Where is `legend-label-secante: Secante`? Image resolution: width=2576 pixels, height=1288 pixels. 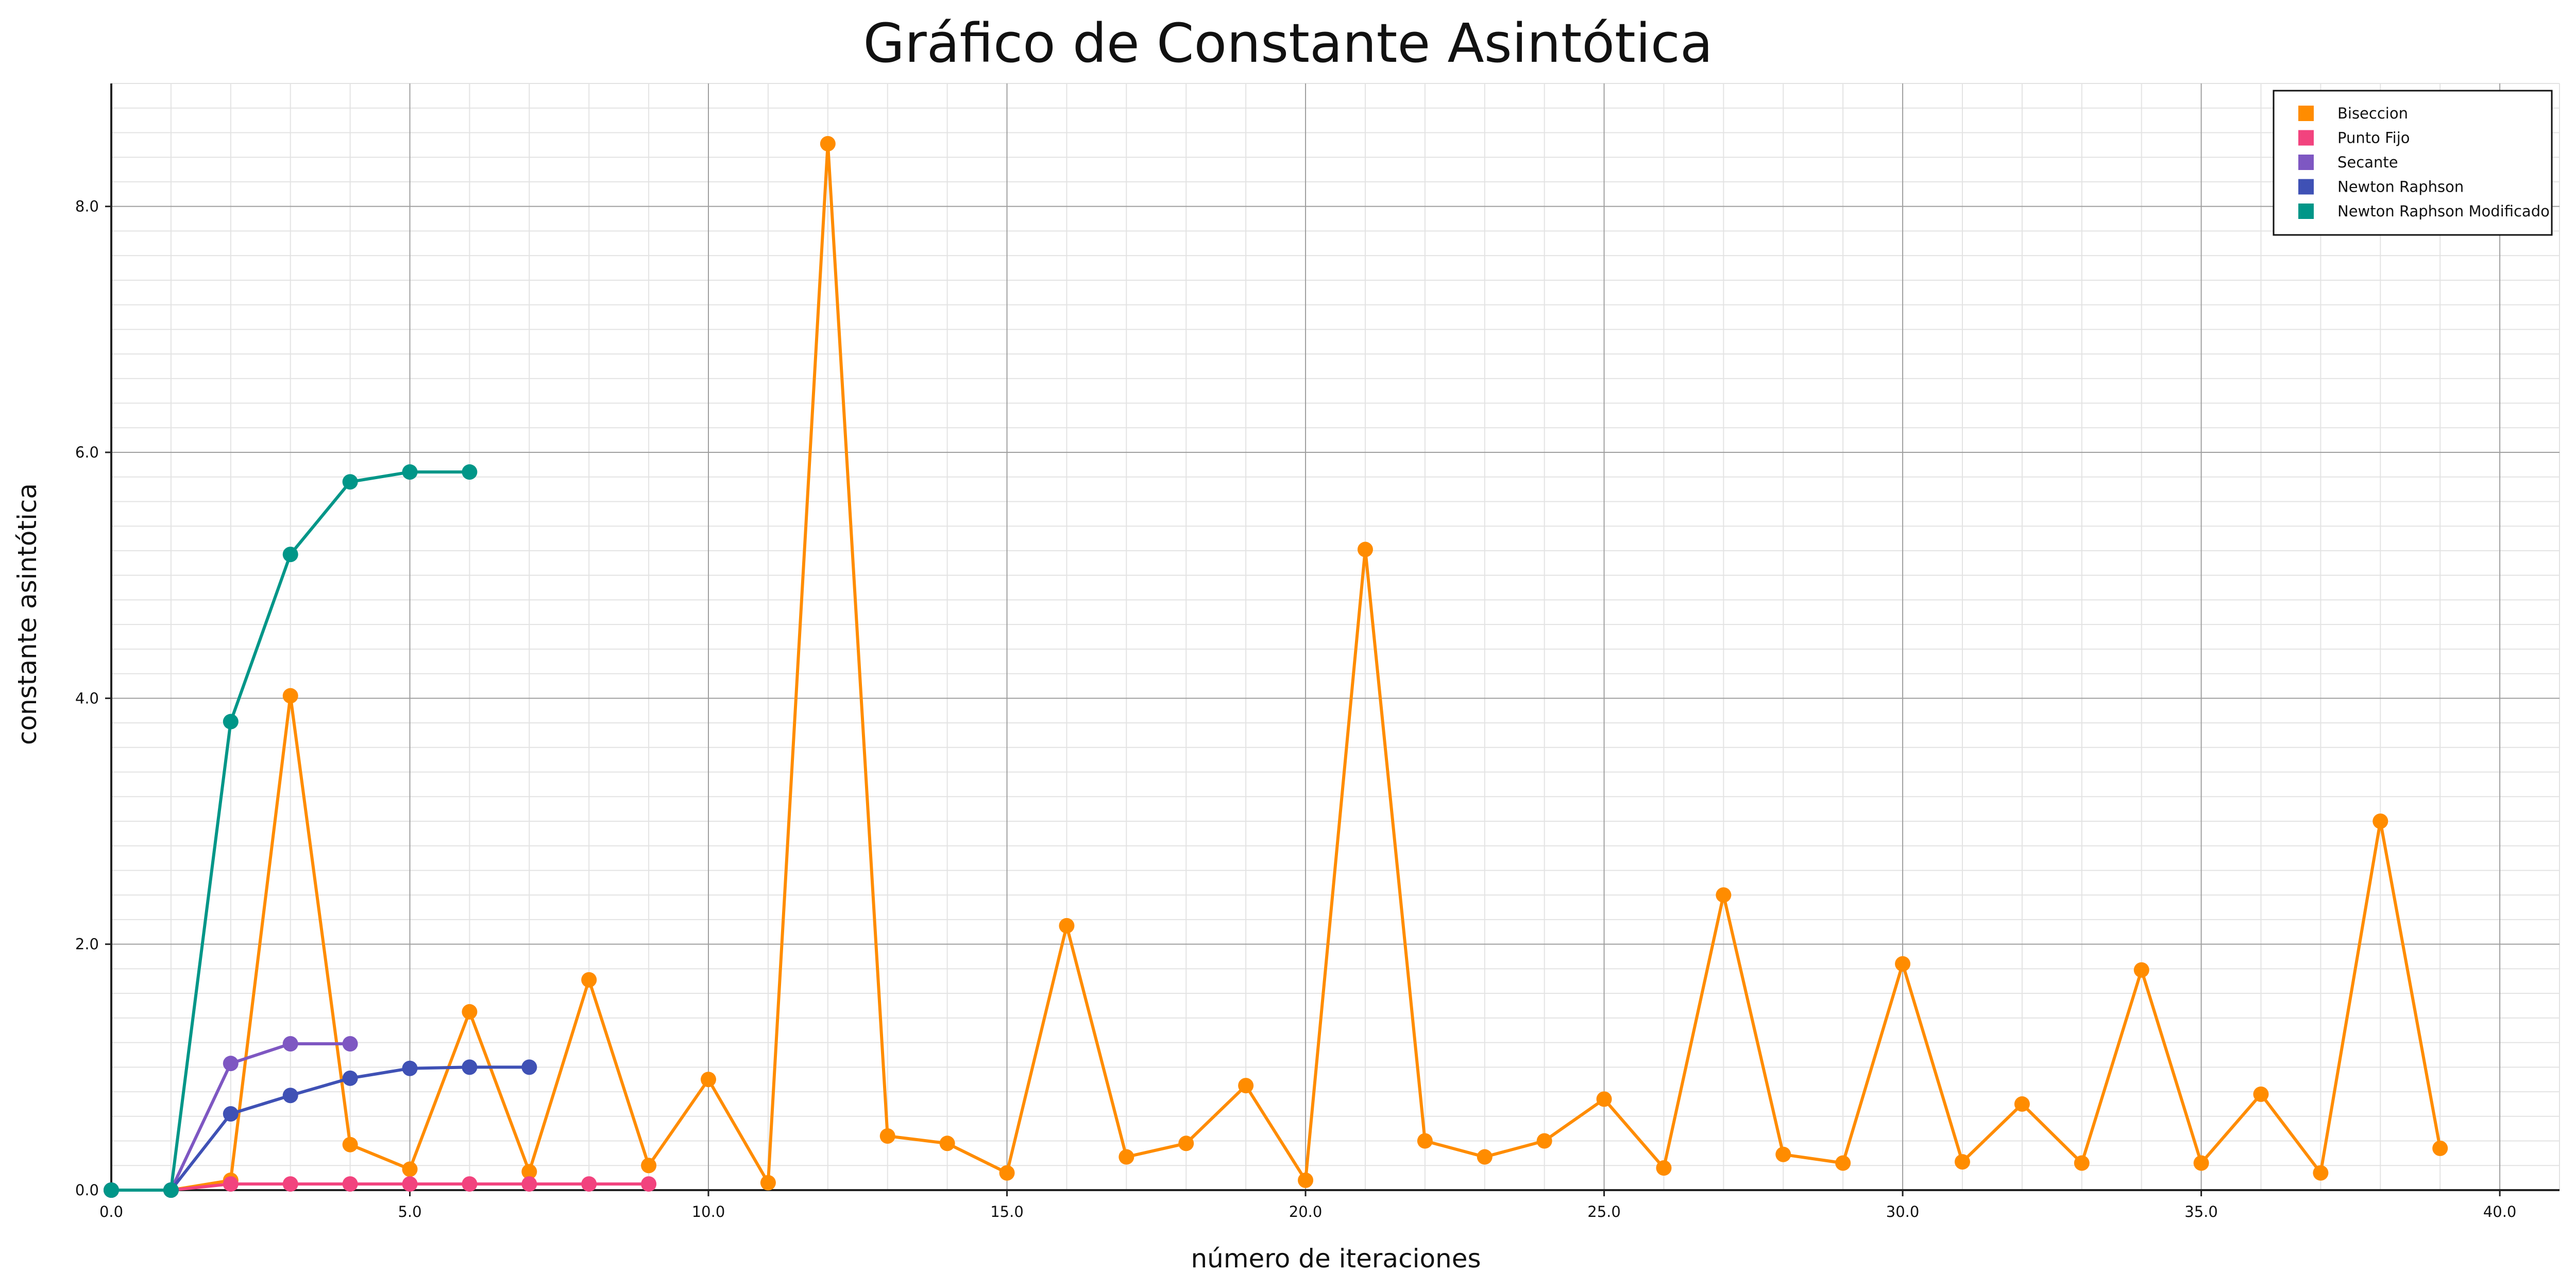
legend-label-secante: Secante is located at coordinates (2367, 162).